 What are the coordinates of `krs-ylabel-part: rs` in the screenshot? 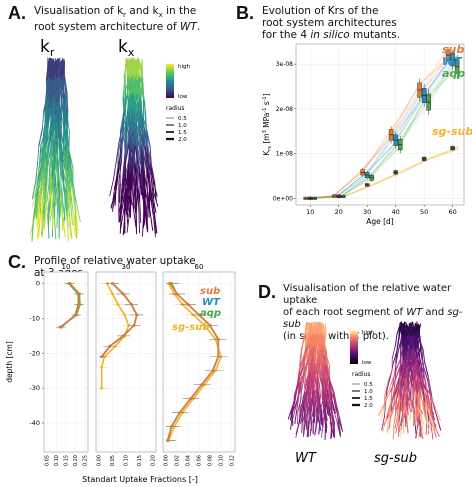 It's located at (270, 148).